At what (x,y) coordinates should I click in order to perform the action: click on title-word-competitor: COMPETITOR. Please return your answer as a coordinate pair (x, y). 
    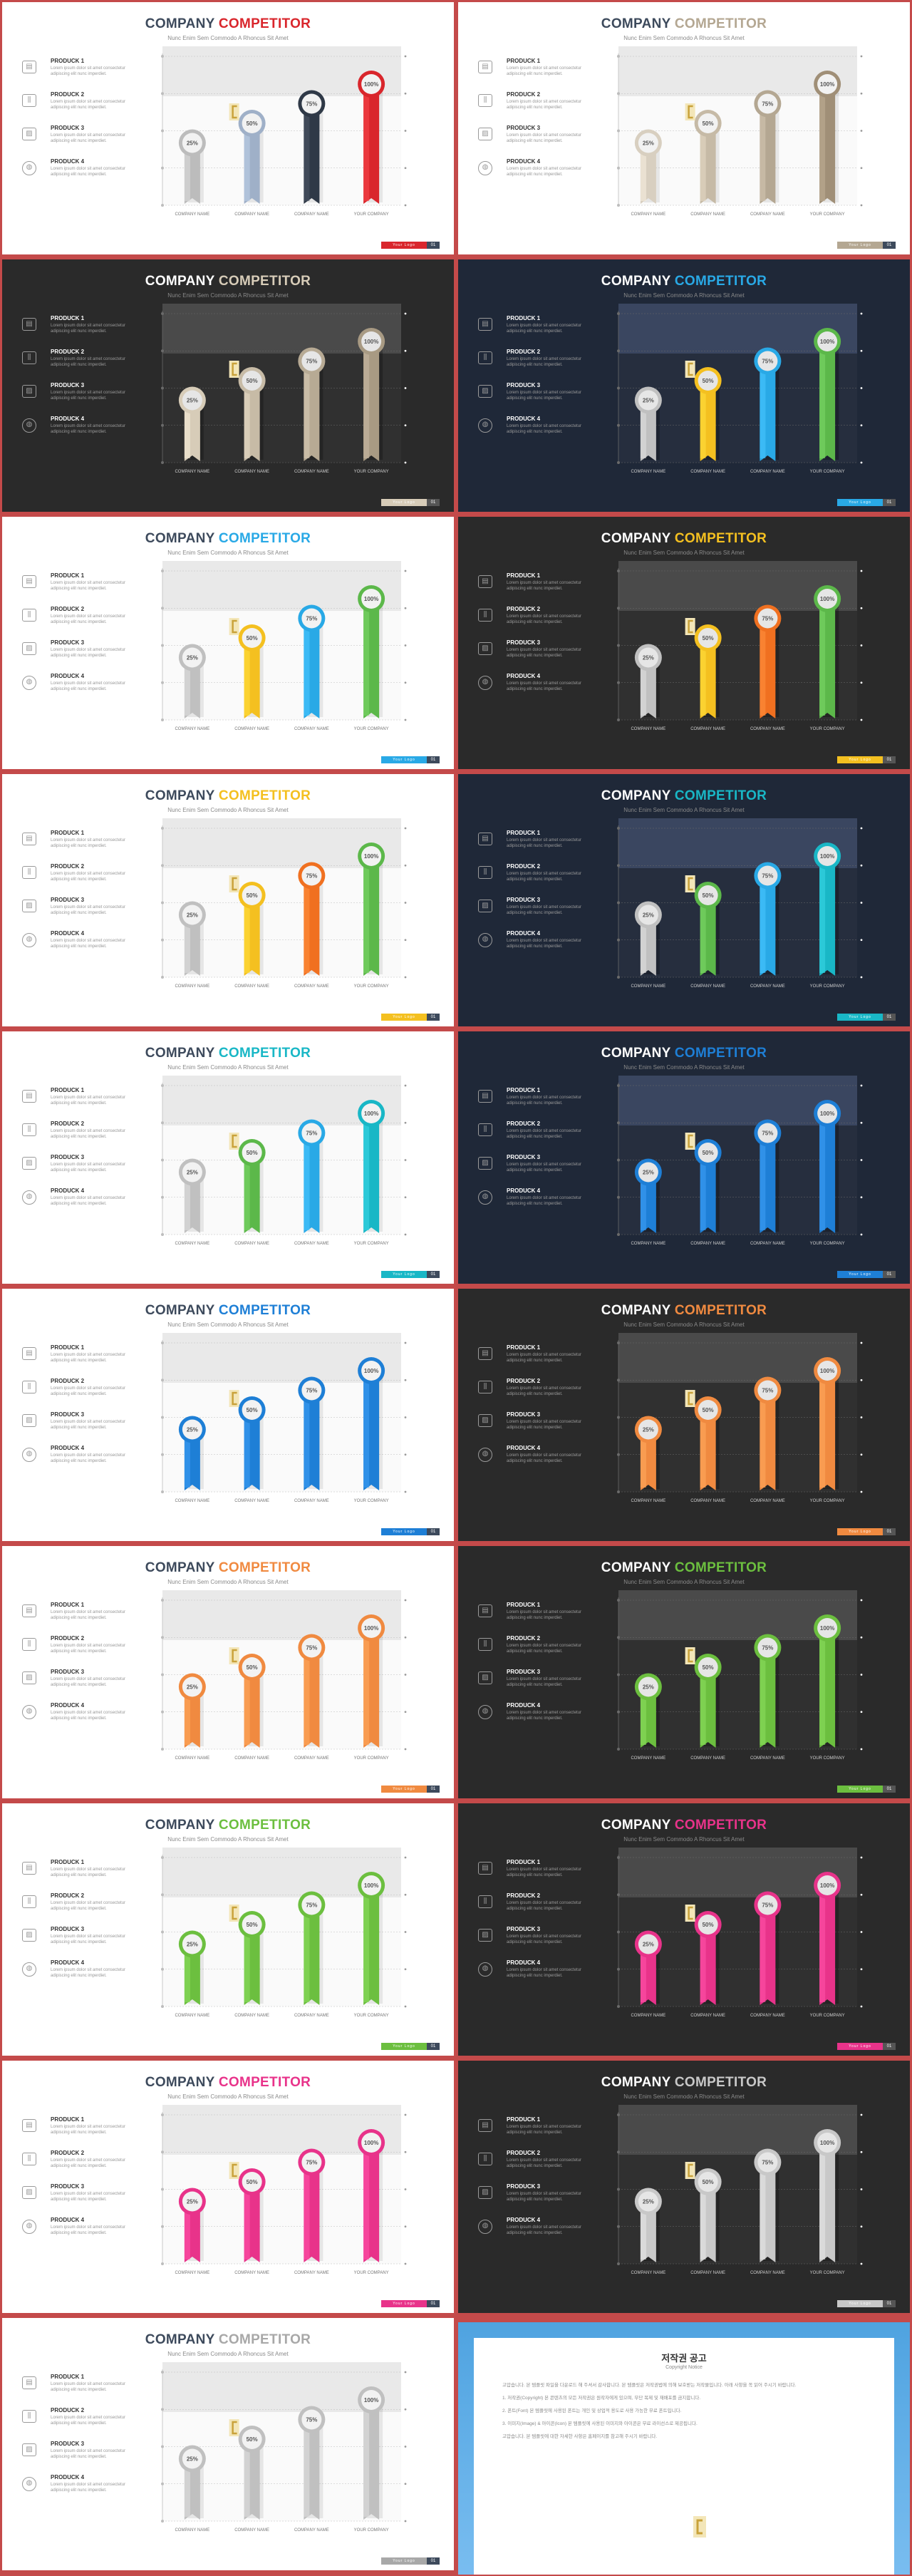
    Looking at the image, I should click on (264, 281).